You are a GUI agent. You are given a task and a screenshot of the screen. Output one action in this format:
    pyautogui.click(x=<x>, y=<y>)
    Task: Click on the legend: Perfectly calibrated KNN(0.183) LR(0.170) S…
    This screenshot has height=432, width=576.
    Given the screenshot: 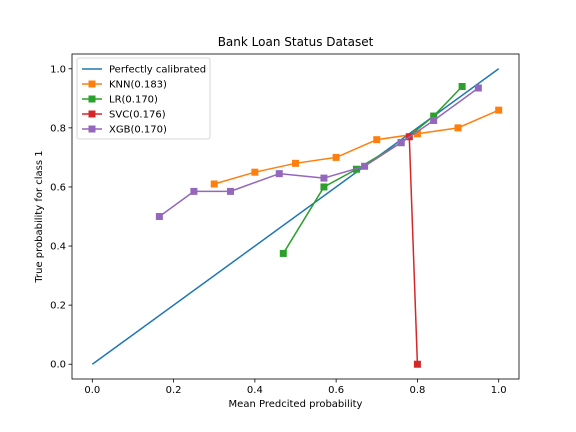 What is the action you would take?
    pyautogui.click(x=143, y=98)
    